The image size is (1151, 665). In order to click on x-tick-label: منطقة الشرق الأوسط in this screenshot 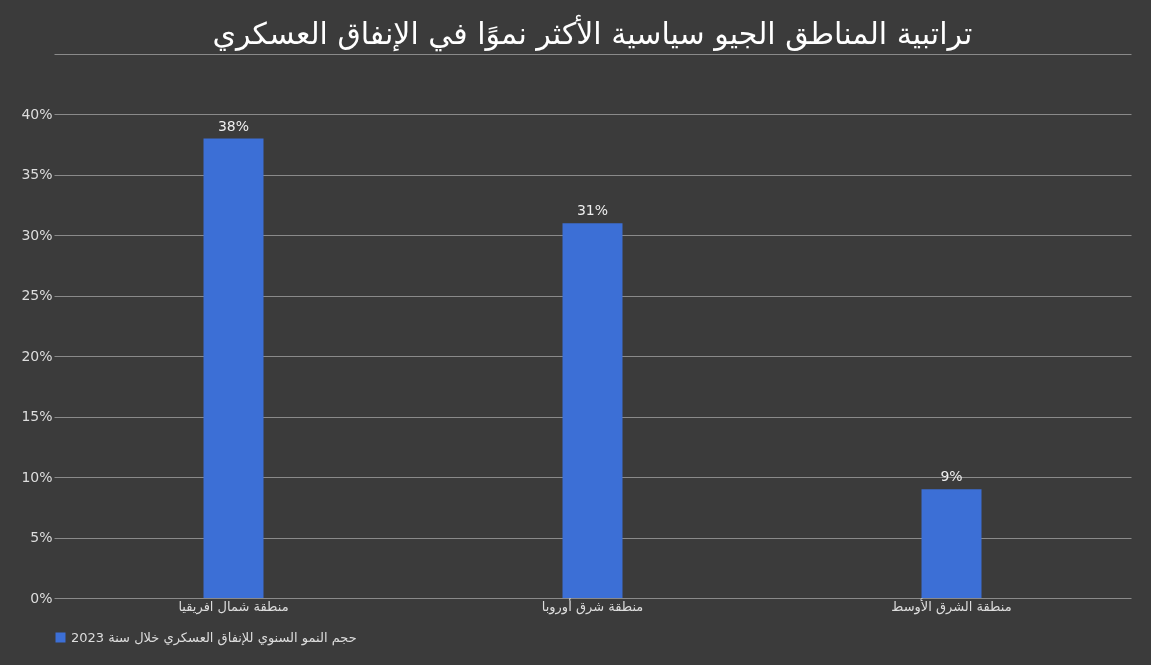, I will do `click(951, 606)`.